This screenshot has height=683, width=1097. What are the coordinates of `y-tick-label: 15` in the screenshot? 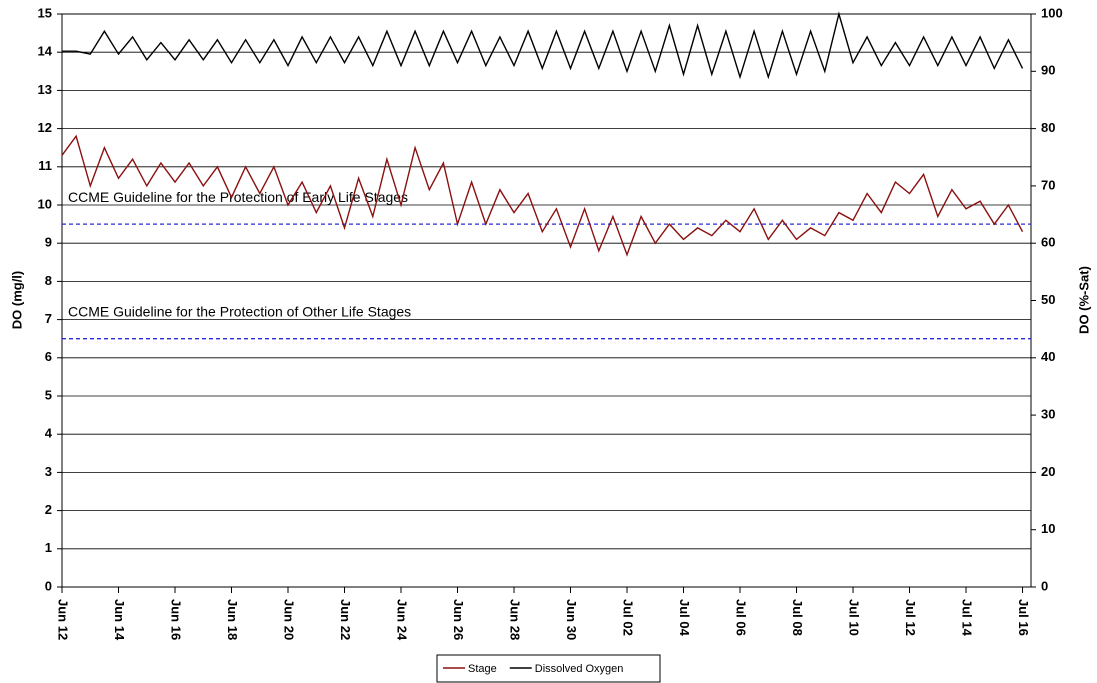 It's located at (45, 12).